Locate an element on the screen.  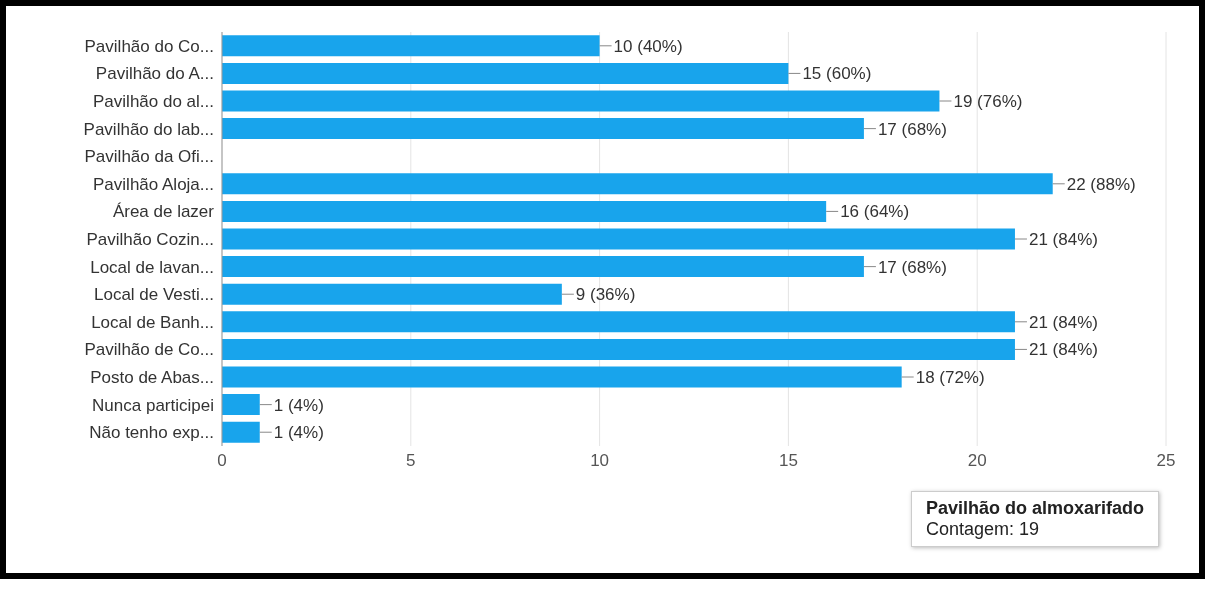
data-label: 16 (64%) is located at coordinates (875, 212).